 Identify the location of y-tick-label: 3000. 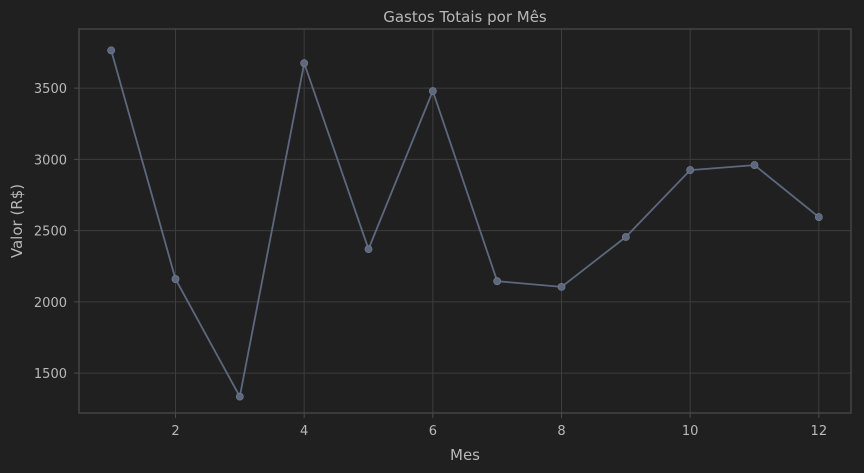
(50, 160).